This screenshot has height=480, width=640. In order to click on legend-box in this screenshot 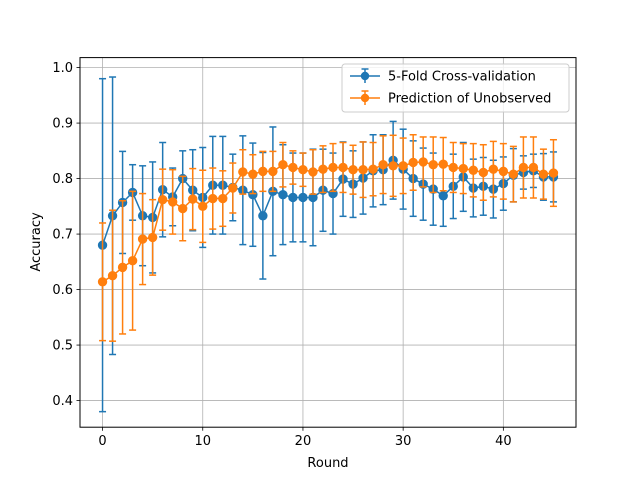, I will do `click(455, 88)`.